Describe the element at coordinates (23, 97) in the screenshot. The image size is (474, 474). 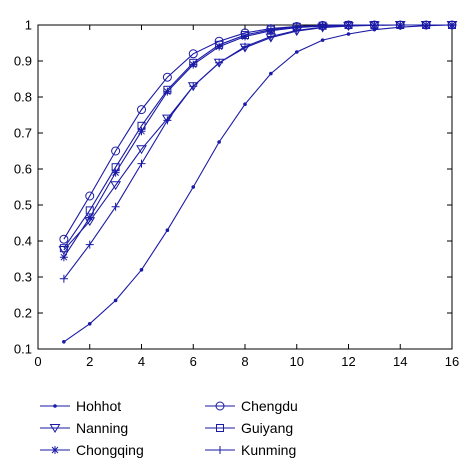
I see `y-tick-label: 0.8` at that location.